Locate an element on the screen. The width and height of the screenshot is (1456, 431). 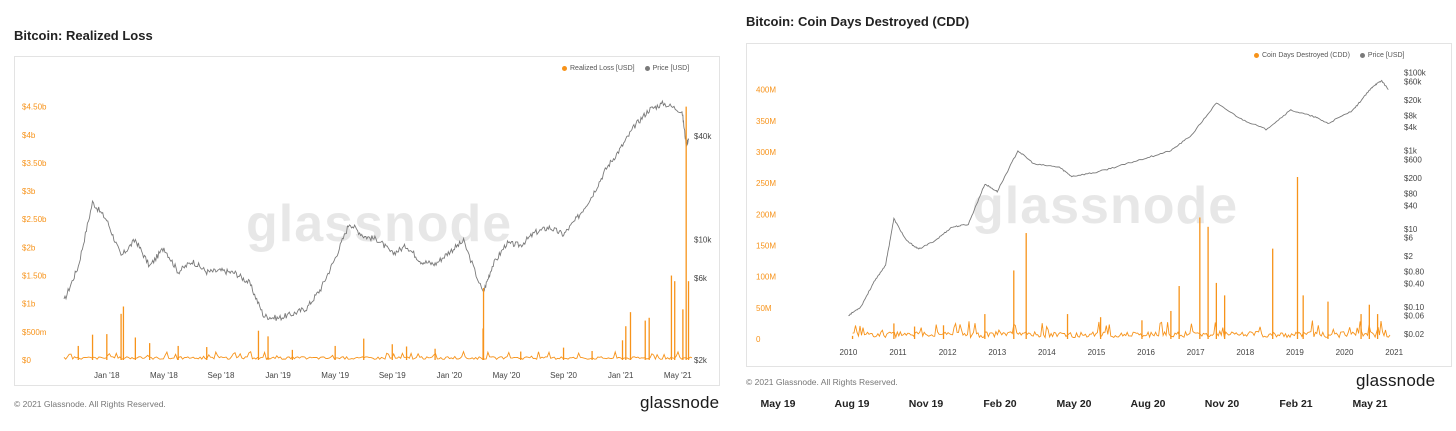
x-tick-label: 2020 is located at coordinates (1345, 352).